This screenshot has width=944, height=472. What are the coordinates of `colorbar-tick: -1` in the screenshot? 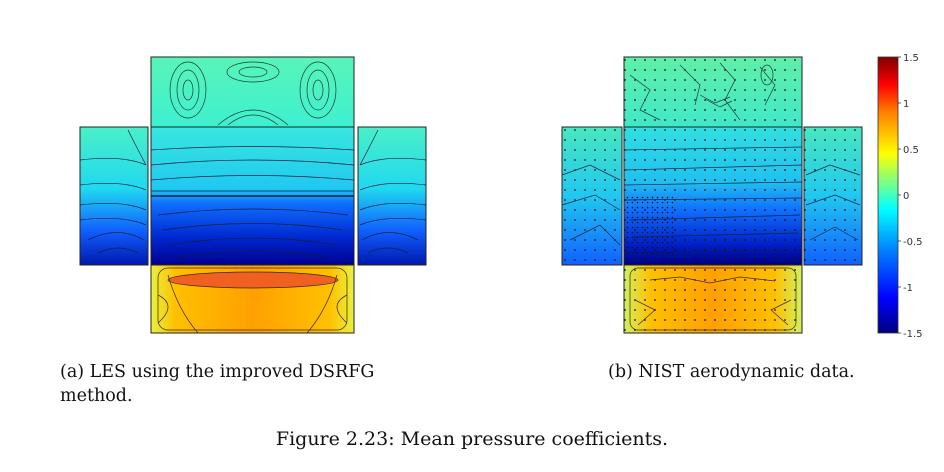 It's located at (908, 288).